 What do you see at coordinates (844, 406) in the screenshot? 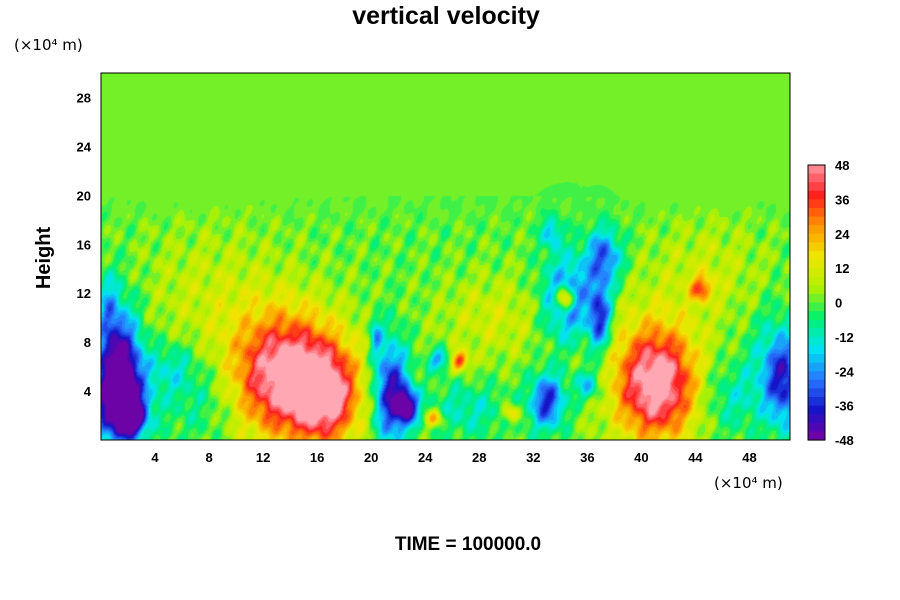
I see `colorbar-tick-label: -36` at bounding box center [844, 406].